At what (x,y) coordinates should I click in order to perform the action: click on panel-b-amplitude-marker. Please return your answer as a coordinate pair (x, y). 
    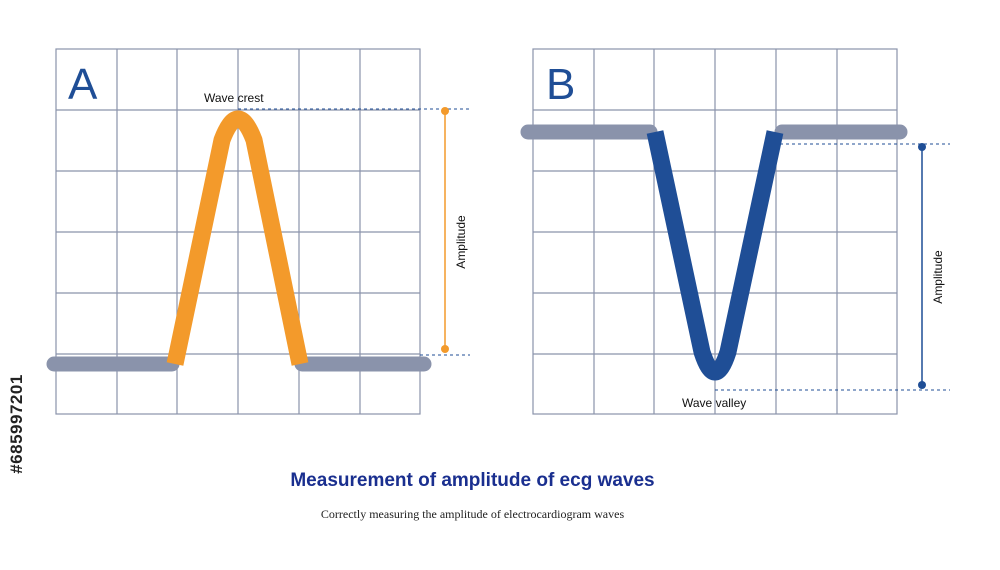
    Looking at the image, I should click on (922, 266).